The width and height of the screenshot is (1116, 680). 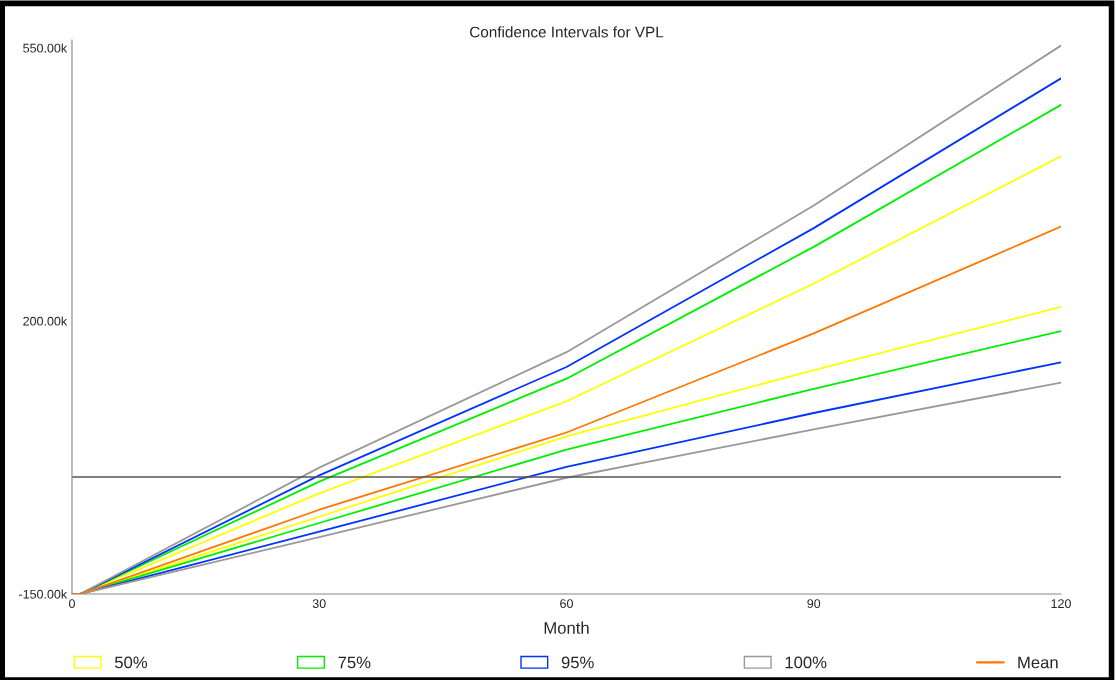 What do you see at coordinates (45, 321) in the screenshot?
I see `y-tick-label: 200.00k` at bounding box center [45, 321].